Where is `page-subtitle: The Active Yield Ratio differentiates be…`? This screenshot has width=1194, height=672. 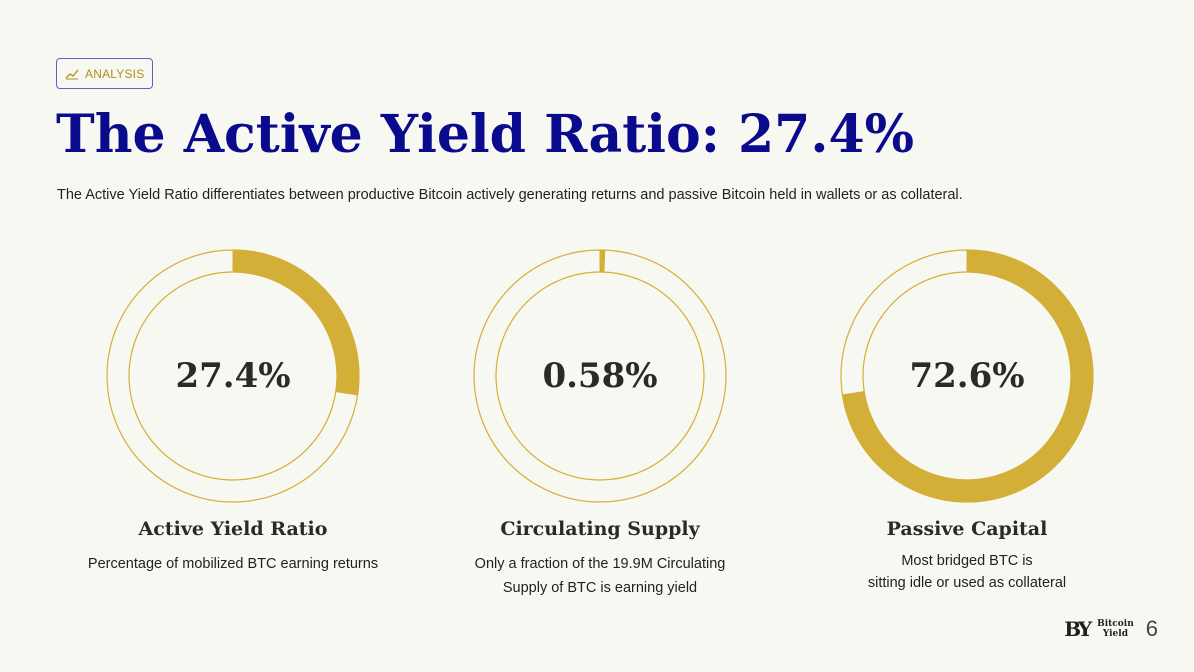
page-subtitle: The Active Yield Ratio differentiates be… is located at coordinates (510, 195).